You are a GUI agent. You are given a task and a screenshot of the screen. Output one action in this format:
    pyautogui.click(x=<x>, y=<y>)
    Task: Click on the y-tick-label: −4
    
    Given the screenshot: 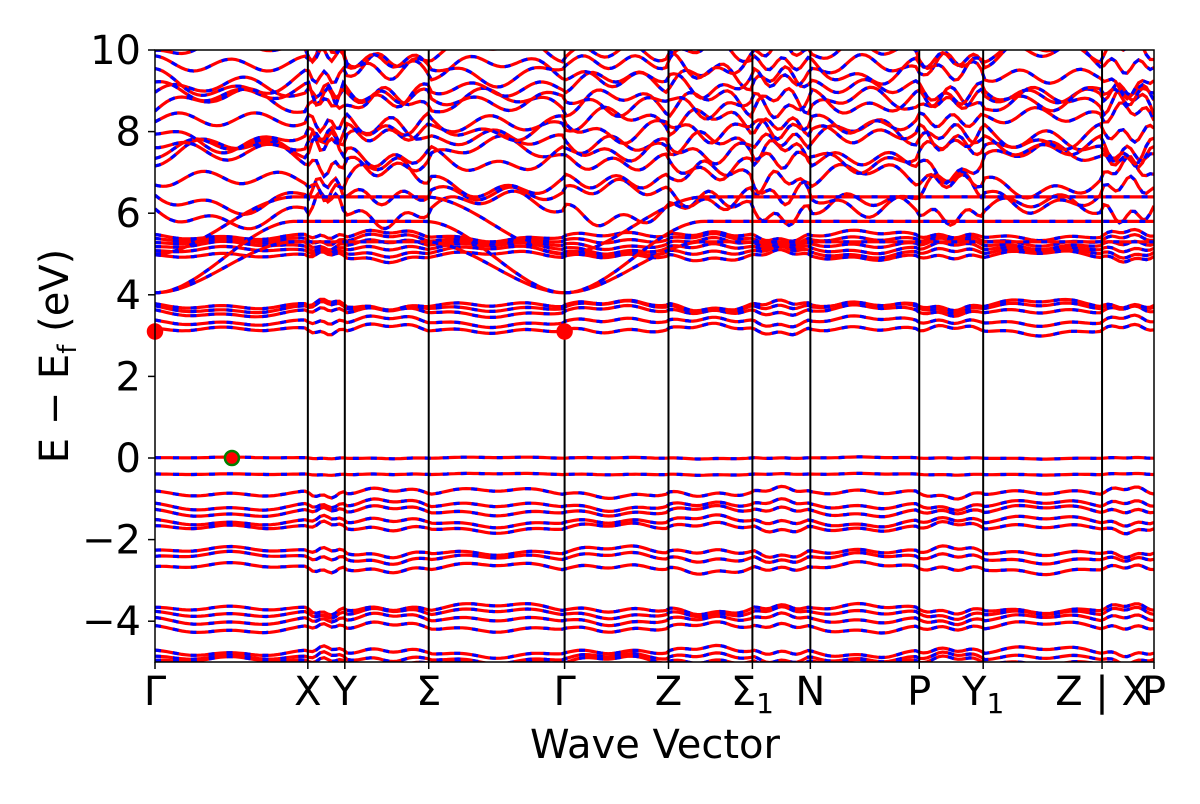 What is the action you would take?
    pyautogui.click(x=111, y=622)
    